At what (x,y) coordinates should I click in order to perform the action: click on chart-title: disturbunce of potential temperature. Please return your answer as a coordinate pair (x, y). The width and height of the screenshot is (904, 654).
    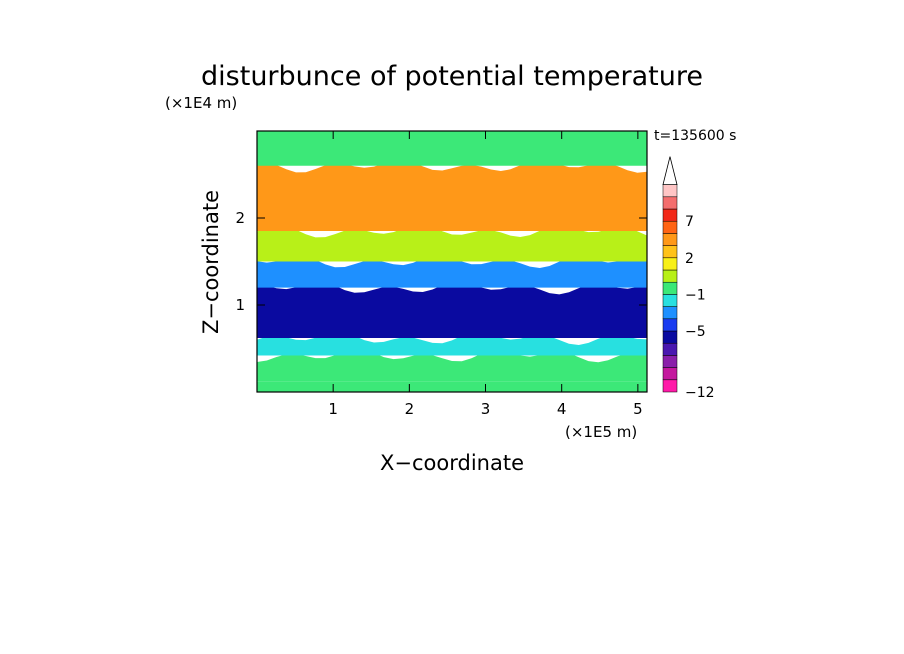
    Looking at the image, I should click on (452, 76).